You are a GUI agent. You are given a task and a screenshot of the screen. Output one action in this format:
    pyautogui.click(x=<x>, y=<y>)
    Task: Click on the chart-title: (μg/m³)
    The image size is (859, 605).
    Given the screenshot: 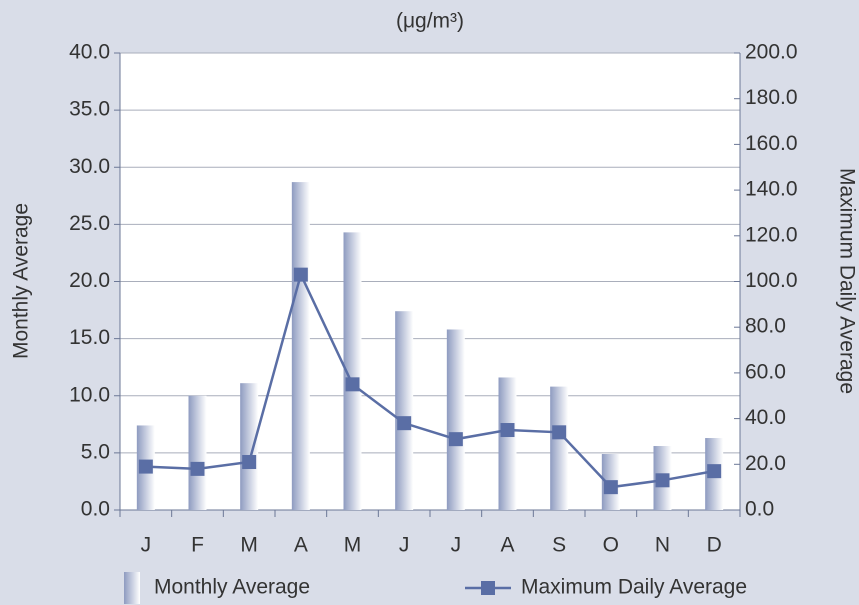 What is the action you would take?
    pyautogui.click(x=430, y=21)
    